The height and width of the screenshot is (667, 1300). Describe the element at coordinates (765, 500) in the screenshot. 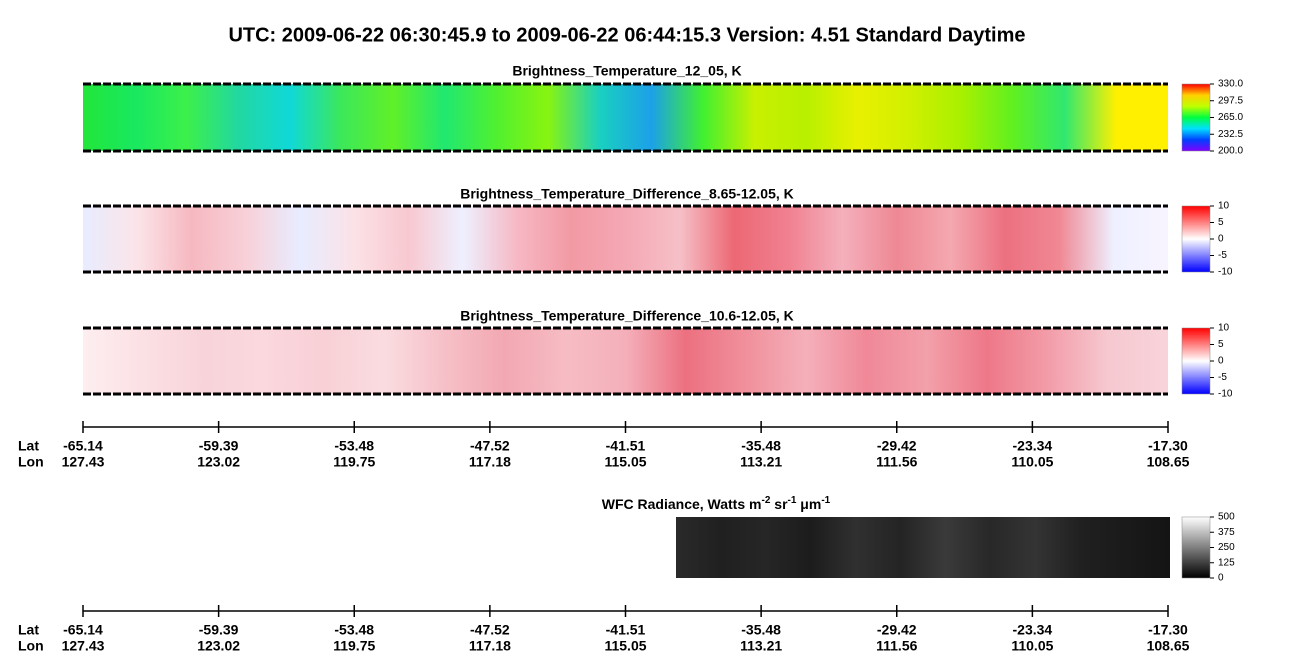

I see `title-part: -2` at that location.